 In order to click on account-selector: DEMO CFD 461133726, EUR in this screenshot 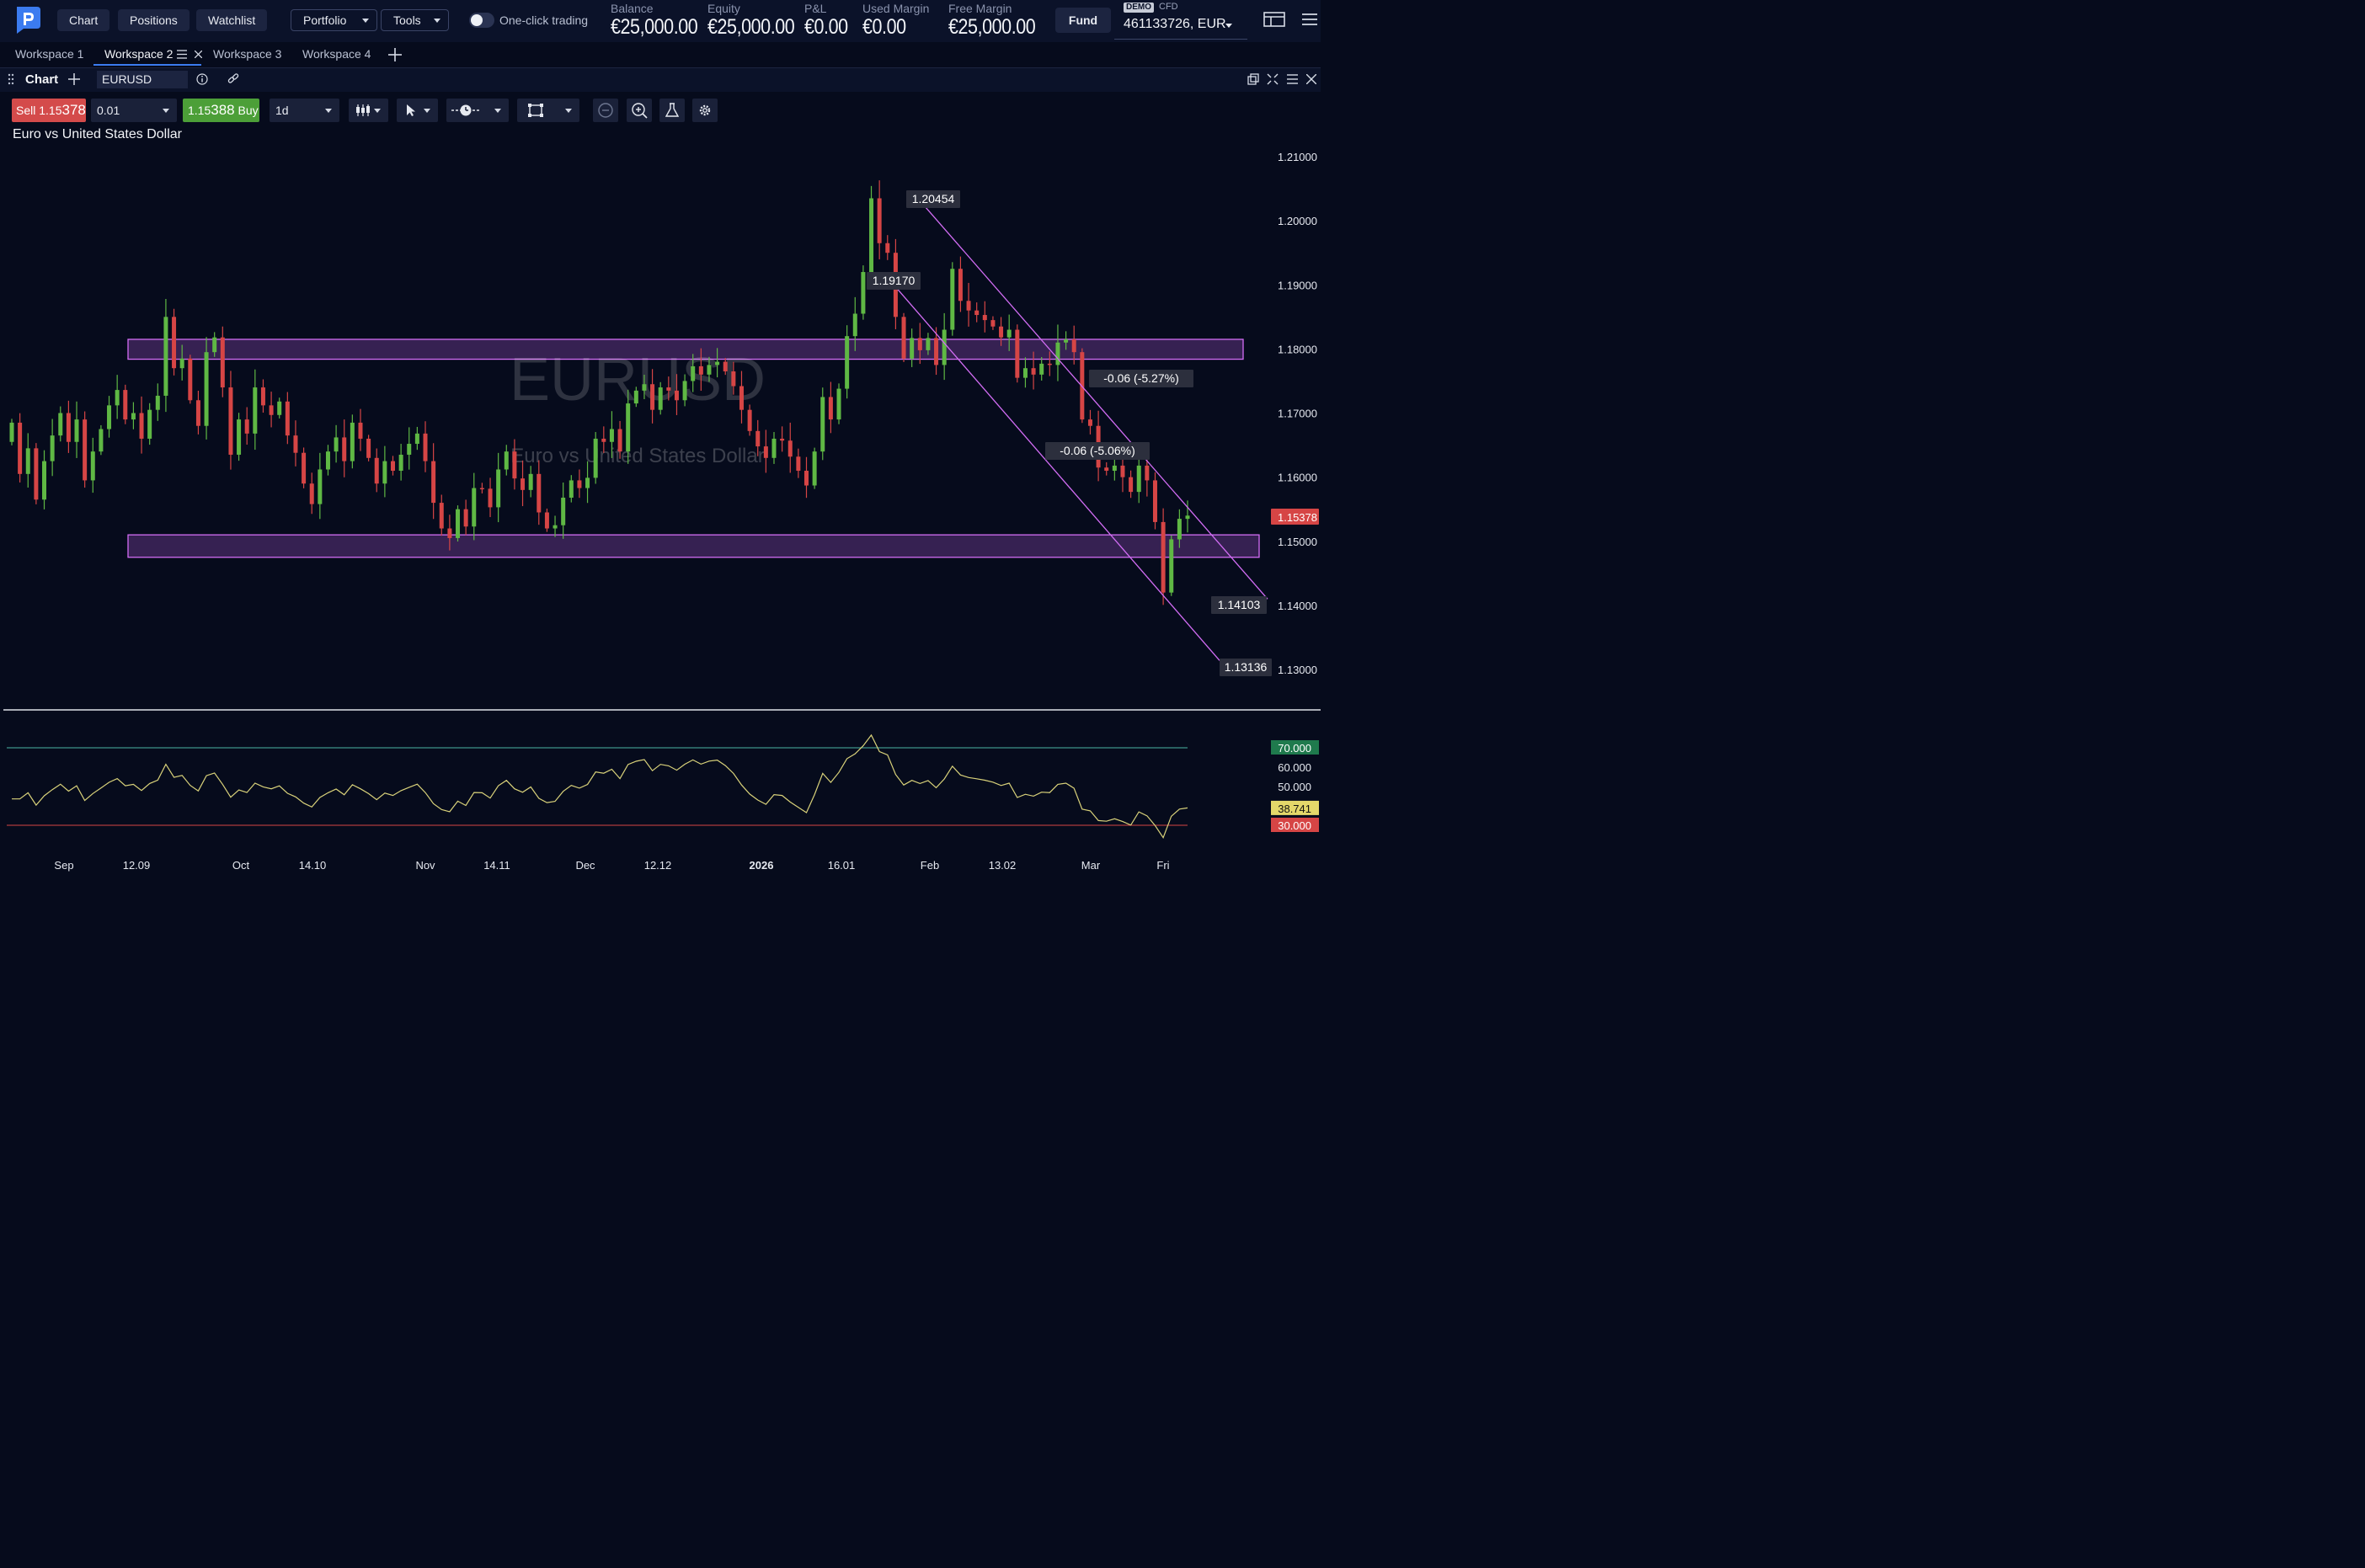, I will do `click(1180, 20)`.